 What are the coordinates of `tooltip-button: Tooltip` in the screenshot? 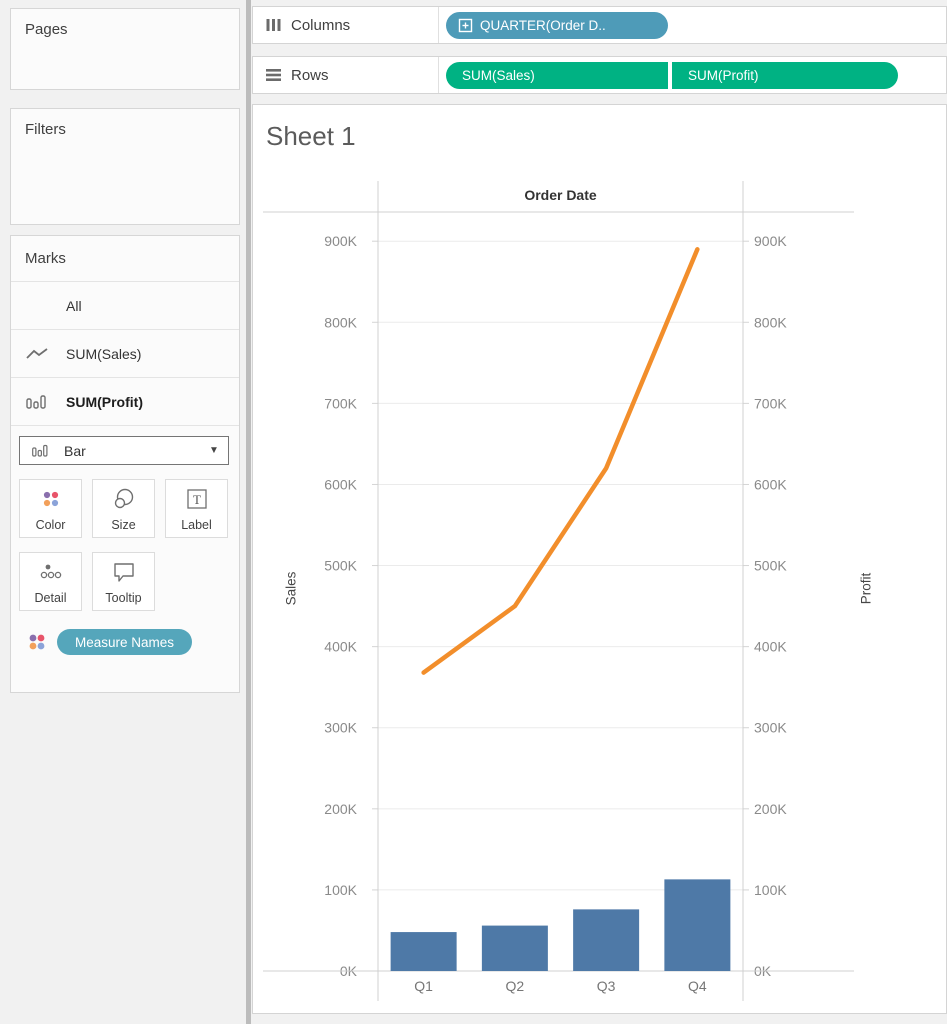 It's located at (123, 581).